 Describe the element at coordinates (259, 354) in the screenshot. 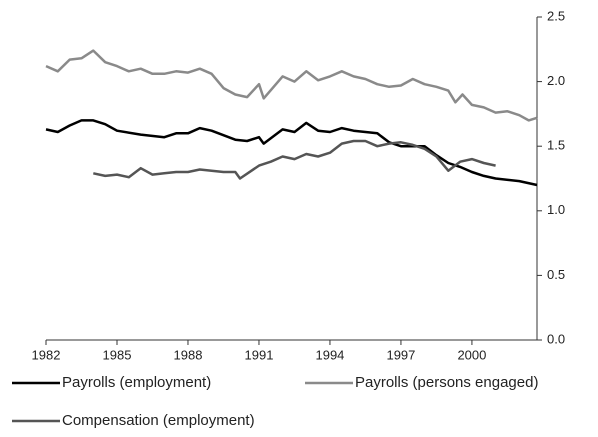

I see `x-tick-label: 1991` at that location.